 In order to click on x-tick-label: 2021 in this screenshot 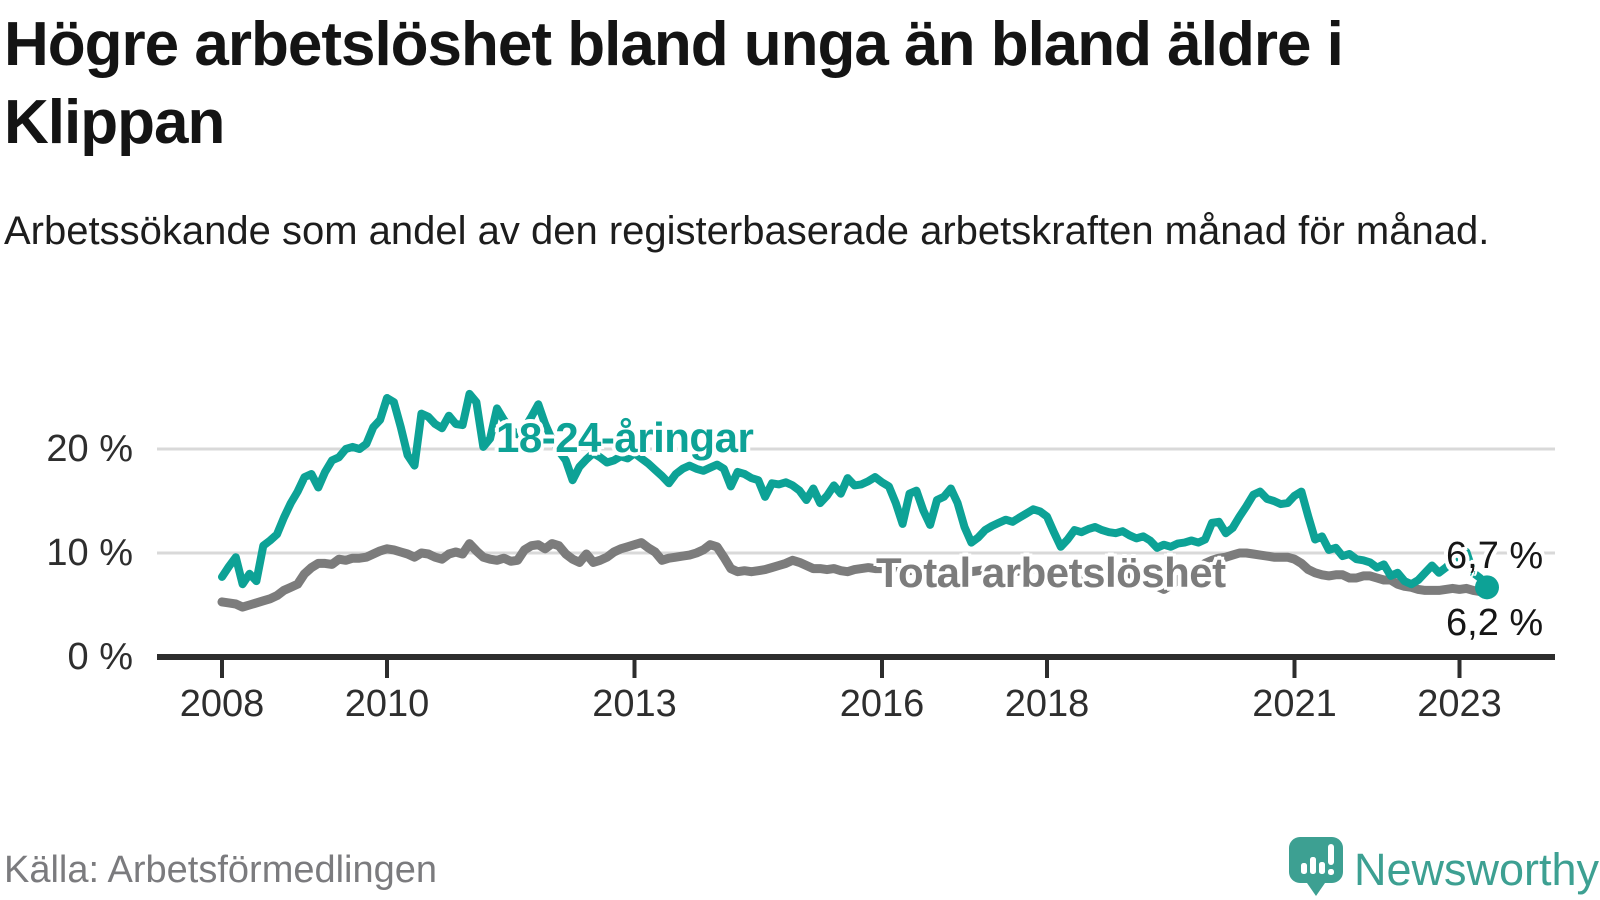, I will do `click(1294, 704)`.